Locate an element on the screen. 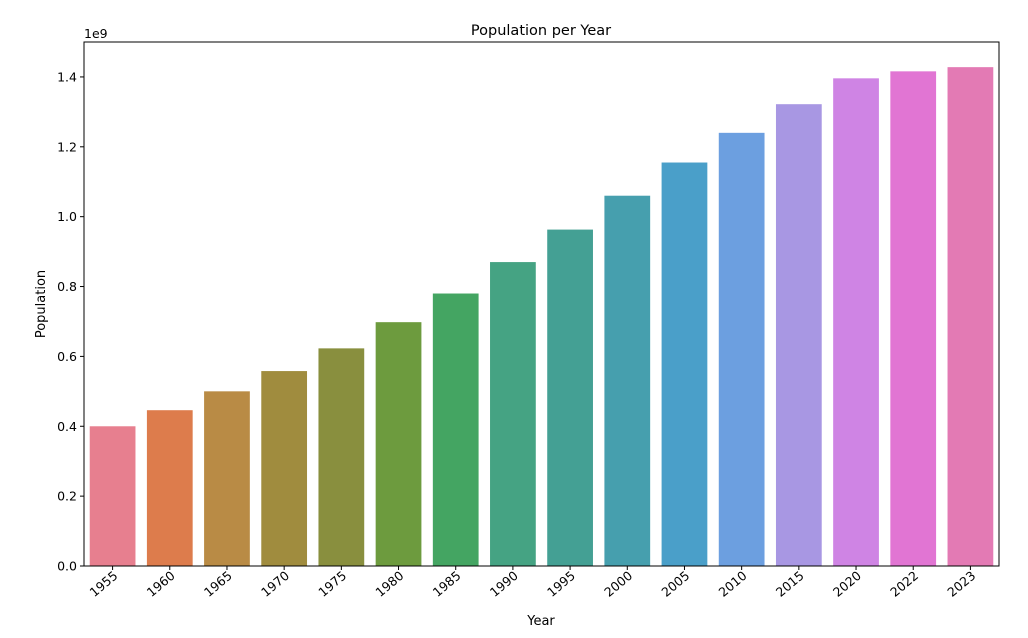  y-tick-label: 1.0 is located at coordinates (67, 216).